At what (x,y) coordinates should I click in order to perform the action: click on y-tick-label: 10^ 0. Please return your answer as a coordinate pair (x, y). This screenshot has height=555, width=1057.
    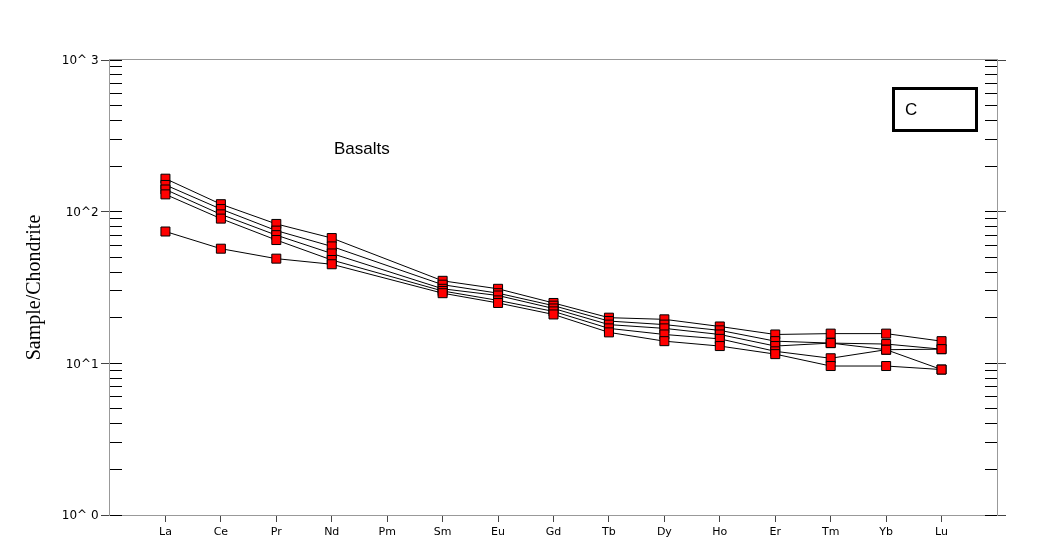
    Looking at the image, I should click on (80, 515).